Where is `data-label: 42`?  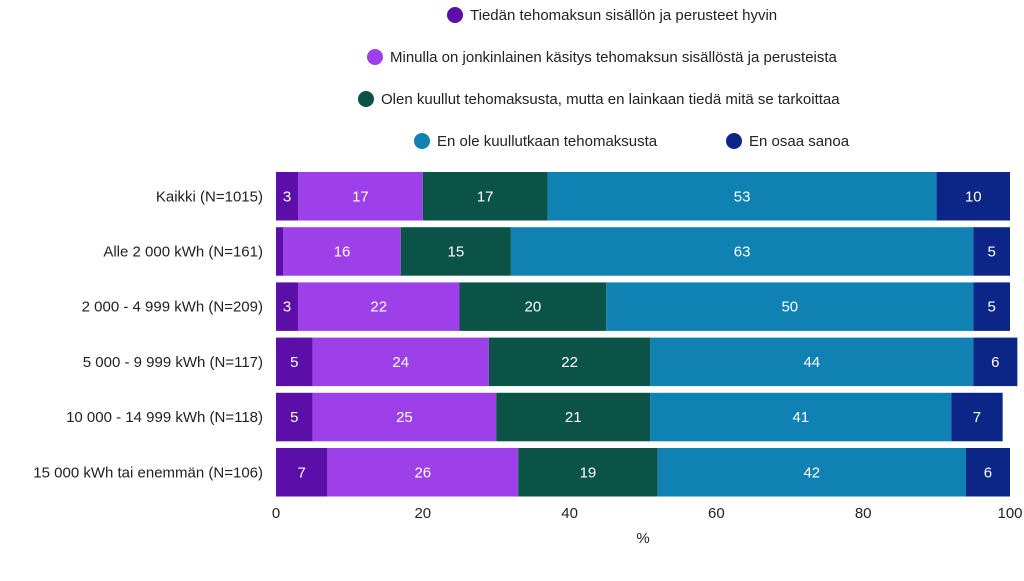
data-label: 42 is located at coordinates (811, 472).